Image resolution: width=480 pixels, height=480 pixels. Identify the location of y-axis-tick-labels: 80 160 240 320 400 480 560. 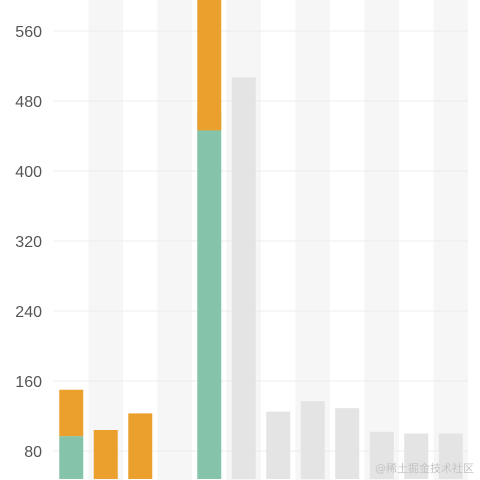
(28, 242).